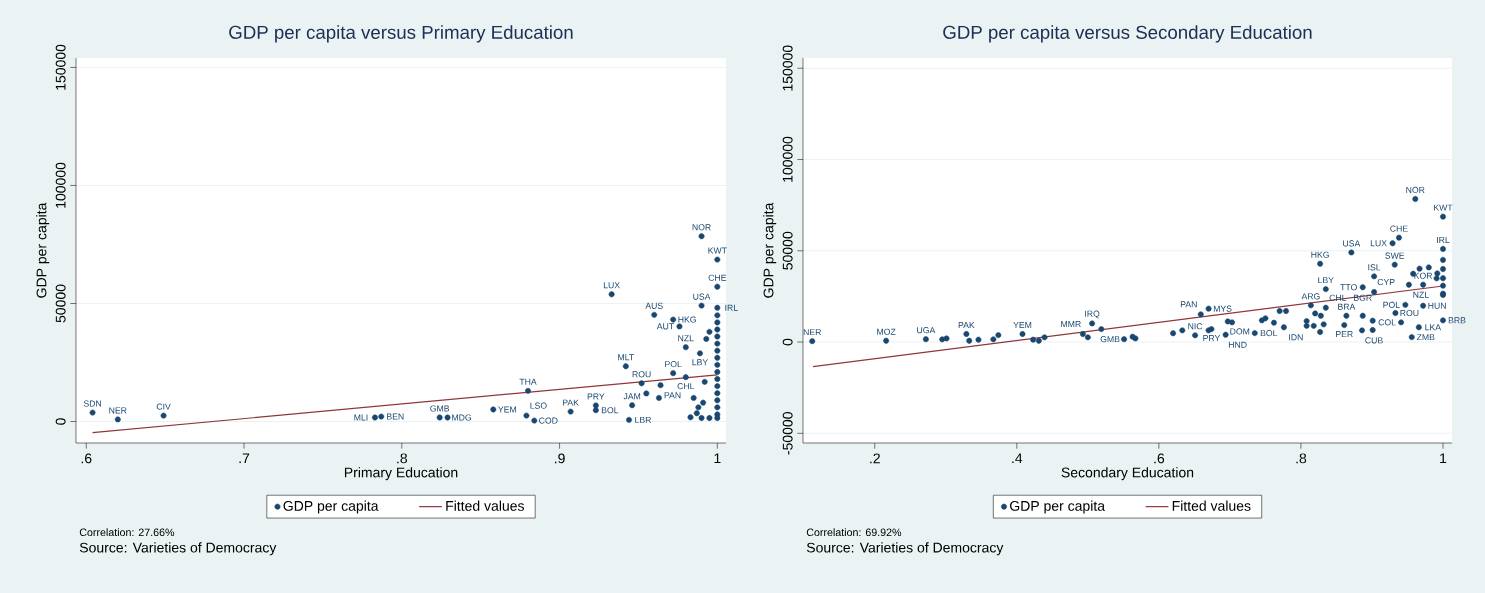  What do you see at coordinates (1240, 331) in the screenshot?
I see `annotation: DOM` at bounding box center [1240, 331].